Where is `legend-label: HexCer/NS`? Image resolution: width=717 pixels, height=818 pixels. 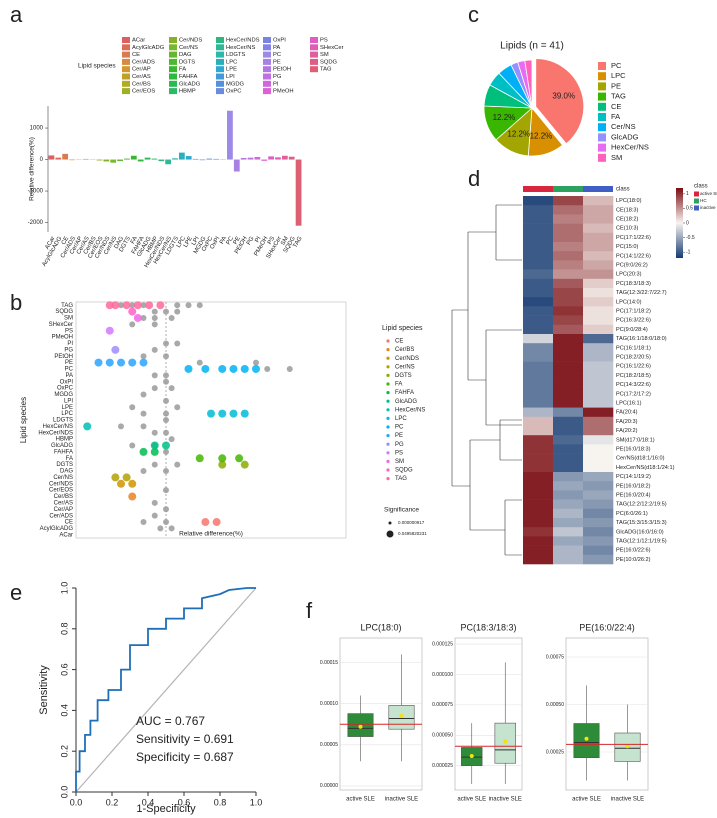 legend-label: HexCer/NS is located at coordinates (630, 147).